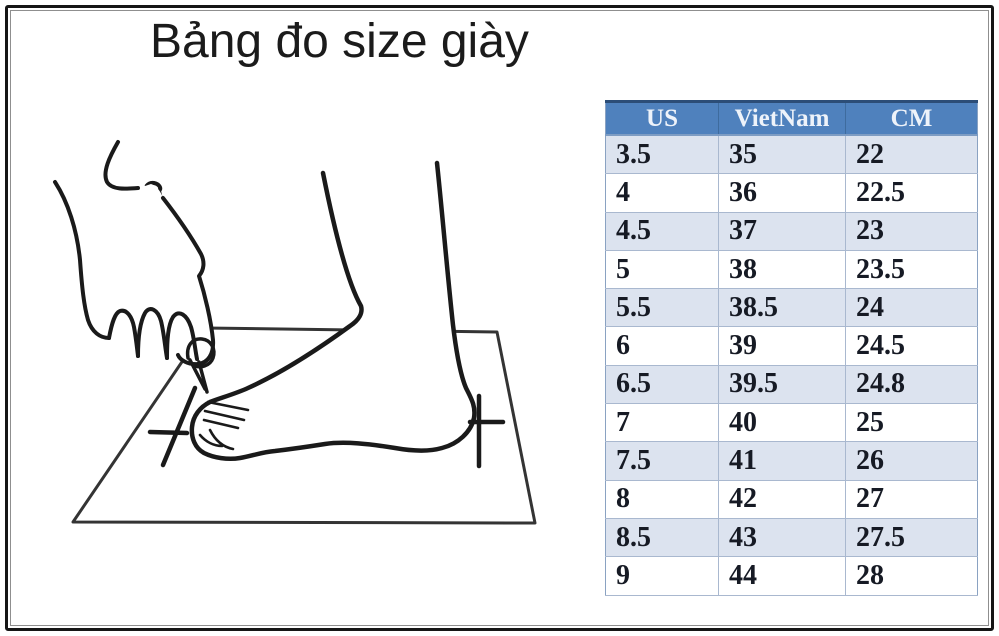 The height and width of the screenshot is (636, 999). I want to click on table-row: 5 38 23.5, so click(791, 270).